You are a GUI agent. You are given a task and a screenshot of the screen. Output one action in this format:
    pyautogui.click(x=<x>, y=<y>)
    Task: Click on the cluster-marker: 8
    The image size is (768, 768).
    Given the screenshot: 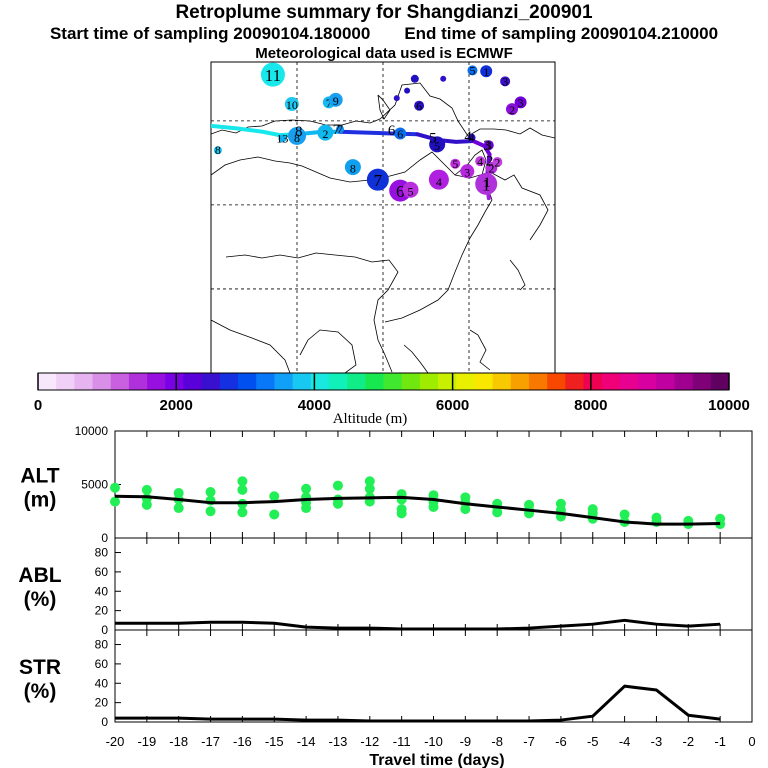 What is the action you would take?
    pyautogui.click(x=297, y=135)
    